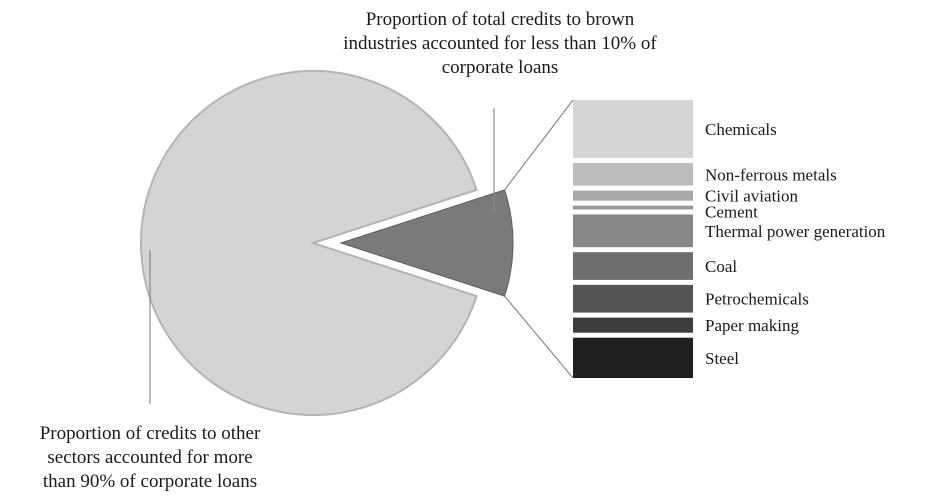 This screenshot has height=503, width=929. Describe the element at coordinates (731, 212) in the screenshot. I see `bar-label-cement: Cement` at that location.